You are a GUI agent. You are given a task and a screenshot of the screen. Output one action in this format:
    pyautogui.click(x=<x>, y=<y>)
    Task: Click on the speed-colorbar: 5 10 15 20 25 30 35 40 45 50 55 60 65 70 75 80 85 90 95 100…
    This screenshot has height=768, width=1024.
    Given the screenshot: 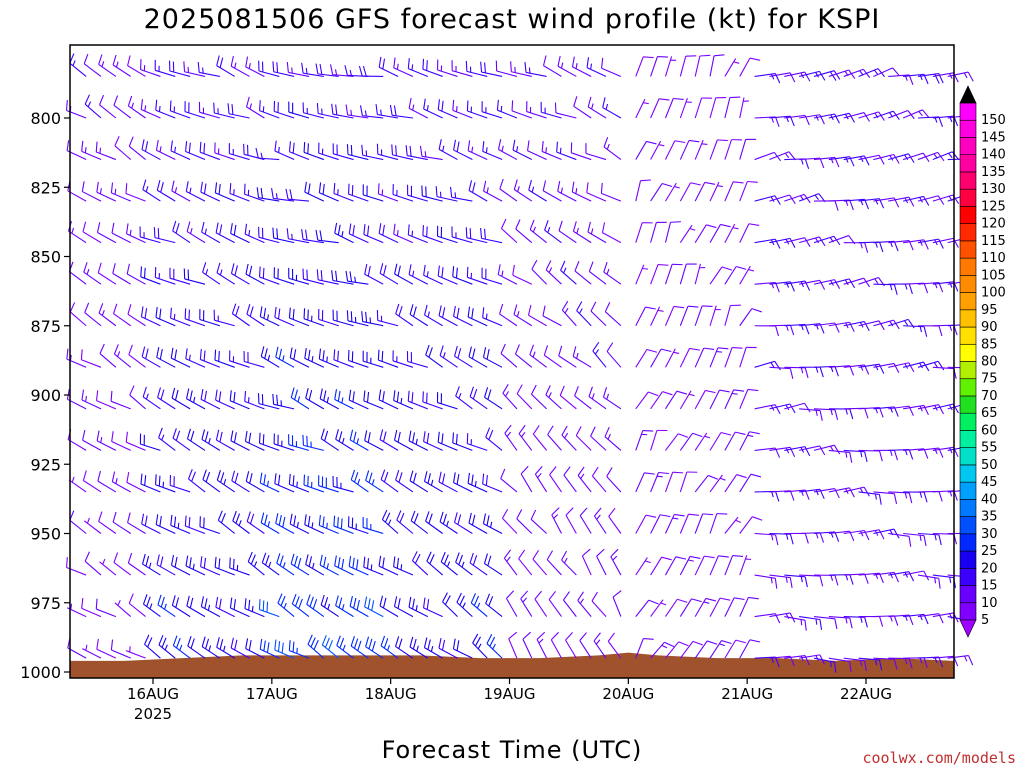 What is the action you would take?
    pyautogui.click(x=982, y=361)
    